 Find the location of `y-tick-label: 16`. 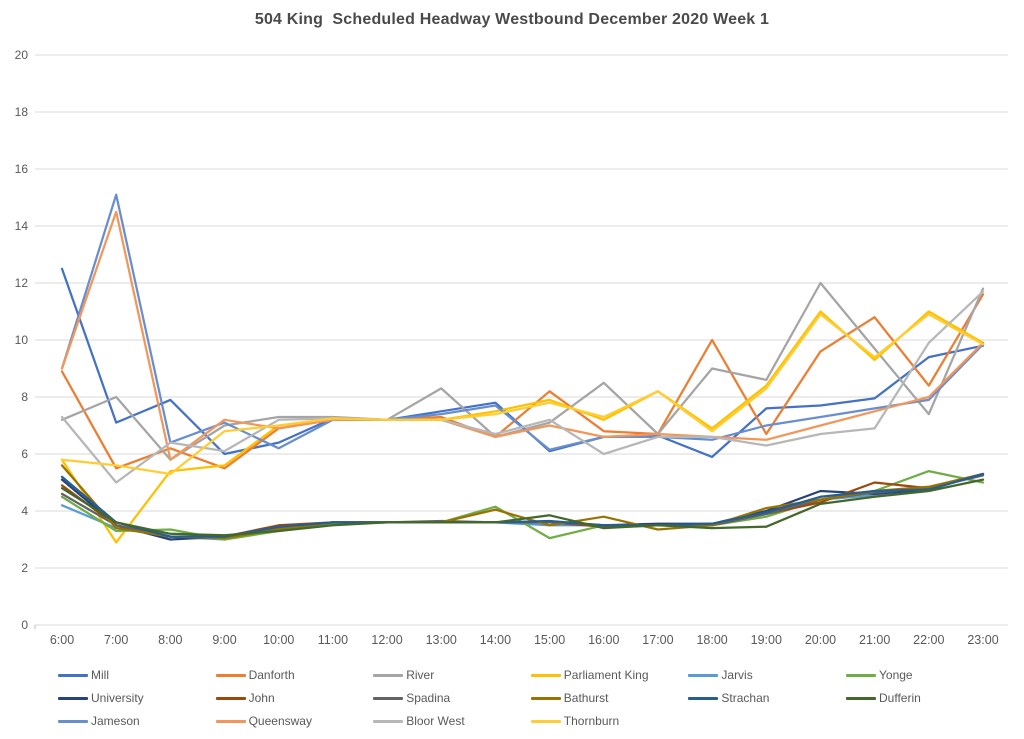

y-tick-label: 16 is located at coordinates (22, 169).